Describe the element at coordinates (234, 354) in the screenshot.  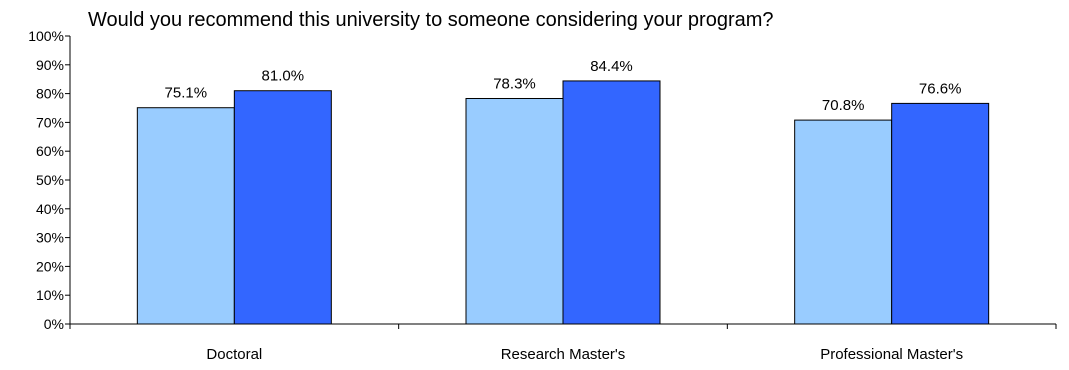
I see `x-category-label: Doctoral` at that location.